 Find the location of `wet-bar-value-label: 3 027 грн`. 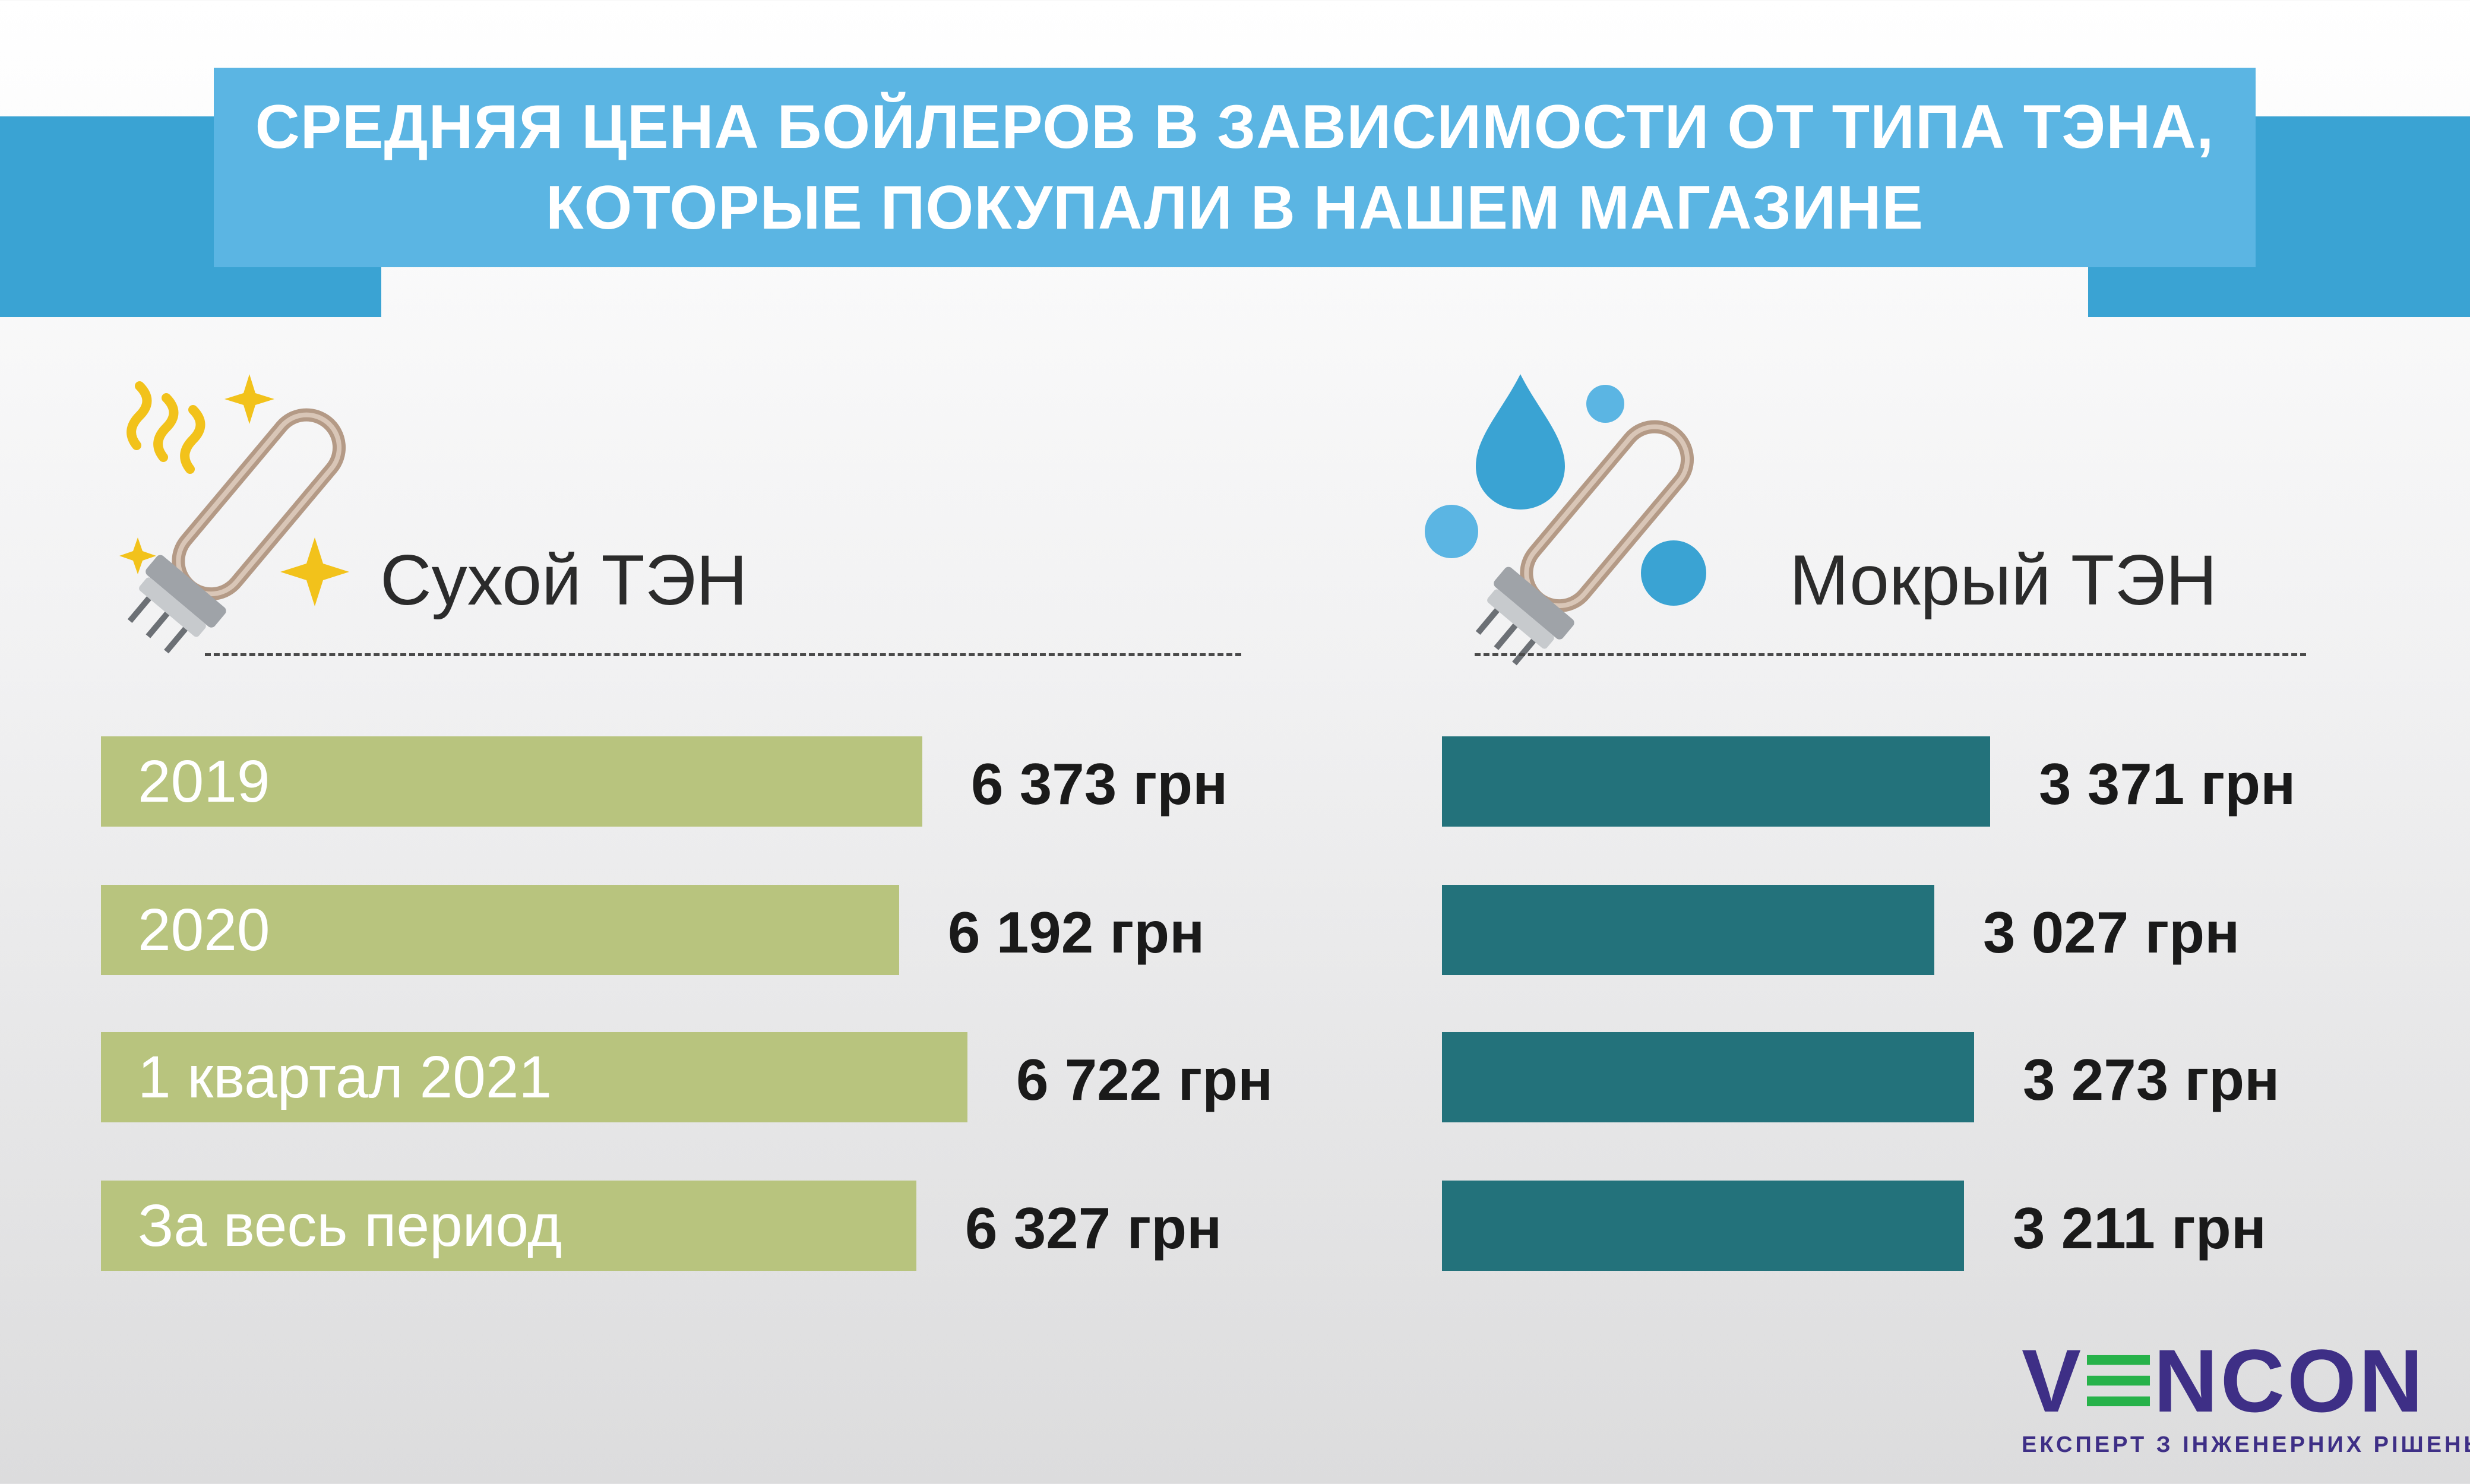

wet-bar-value-label: 3 027 грн is located at coordinates (2111, 932).